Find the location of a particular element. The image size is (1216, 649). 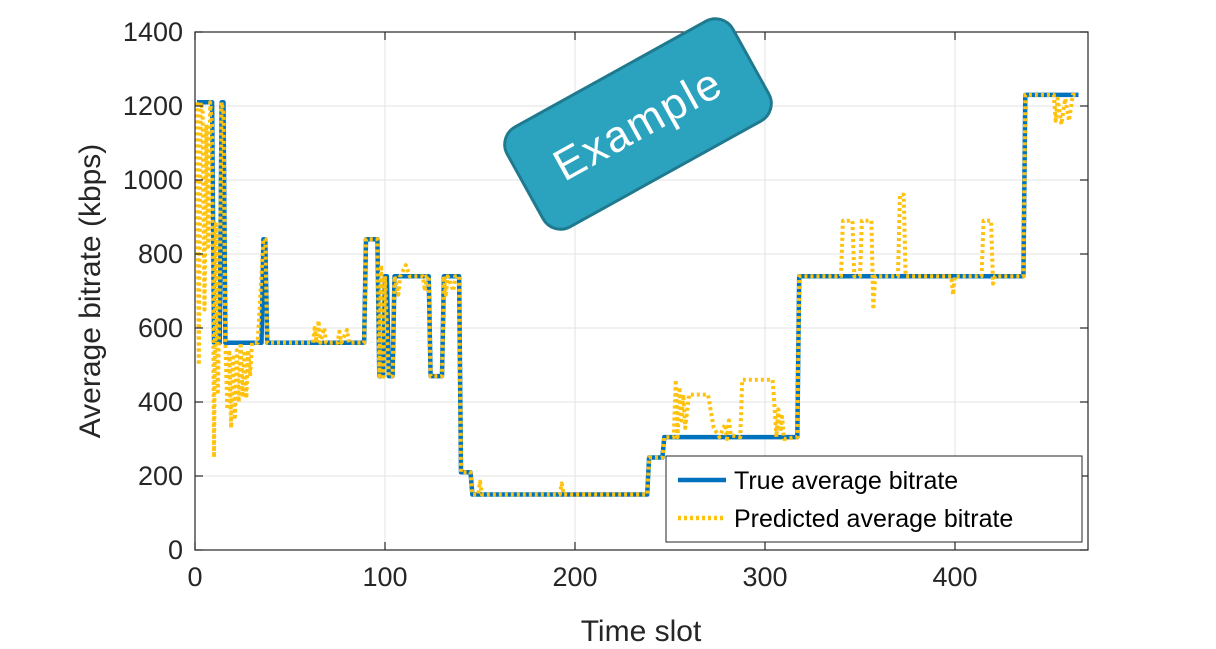

x-tick-label: 0 is located at coordinates (194, 577).